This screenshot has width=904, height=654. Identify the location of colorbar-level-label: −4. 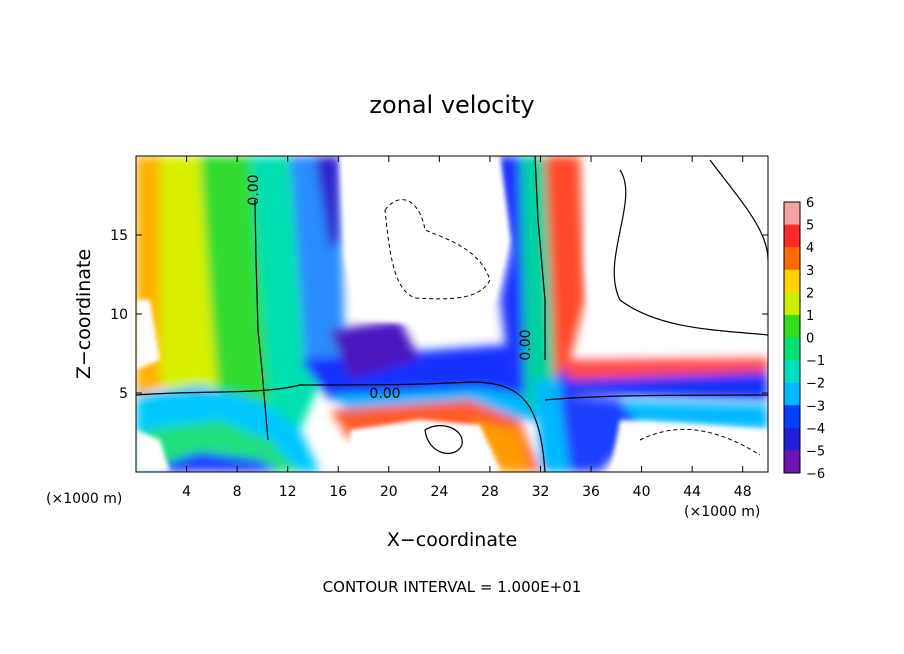
(815, 429).